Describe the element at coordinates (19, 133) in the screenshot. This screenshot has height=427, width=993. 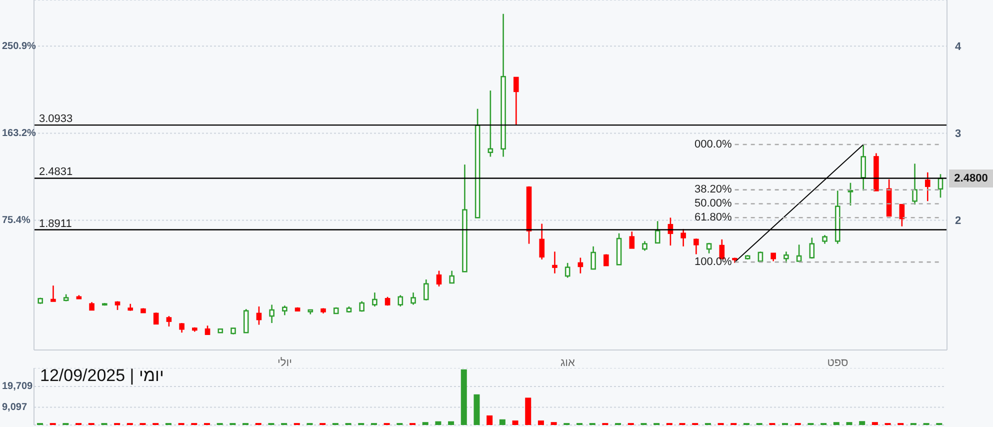
I see `y2-tick-label: 163.2%` at that location.